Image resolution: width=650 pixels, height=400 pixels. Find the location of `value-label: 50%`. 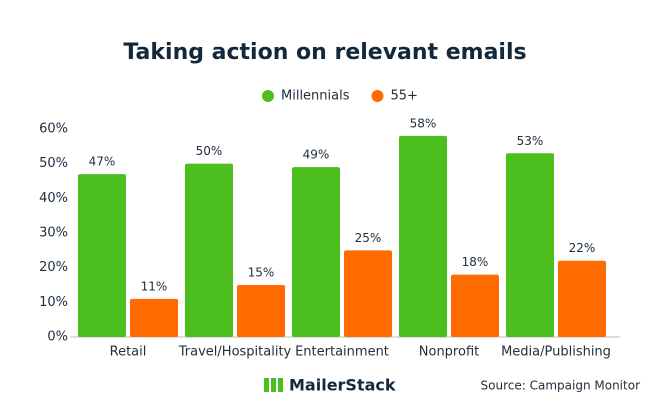

value-label: 50% is located at coordinates (209, 151).